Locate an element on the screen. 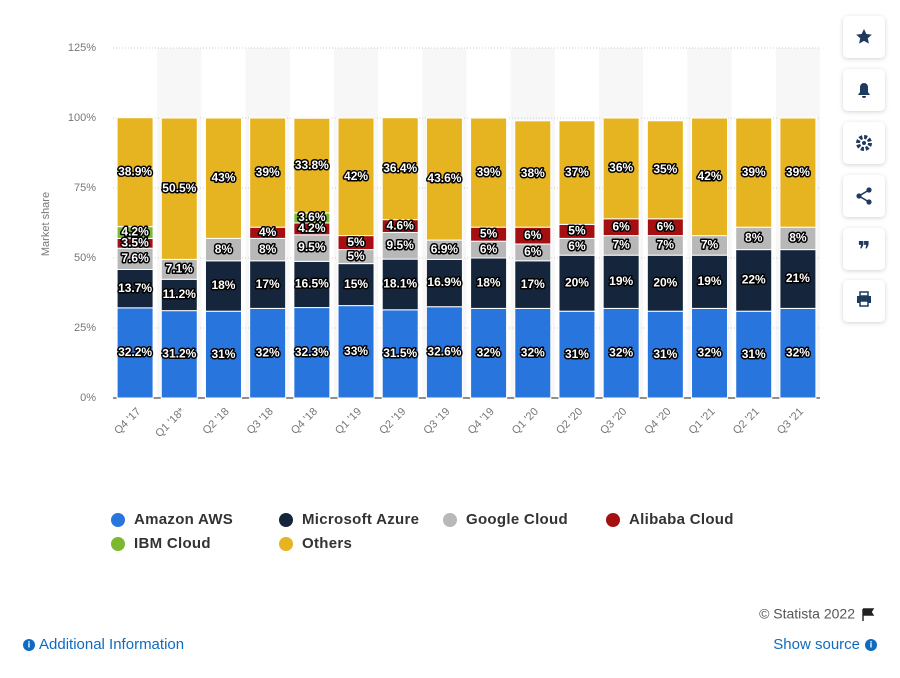 The width and height of the screenshot is (900, 678). data-label: 32.6% is located at coordinates (444, 352).